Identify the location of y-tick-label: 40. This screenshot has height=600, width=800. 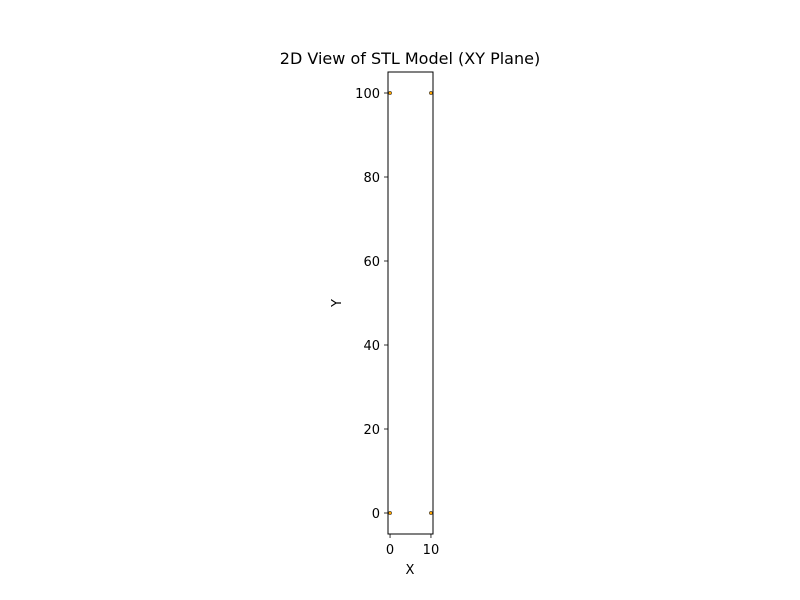
(371, 346).